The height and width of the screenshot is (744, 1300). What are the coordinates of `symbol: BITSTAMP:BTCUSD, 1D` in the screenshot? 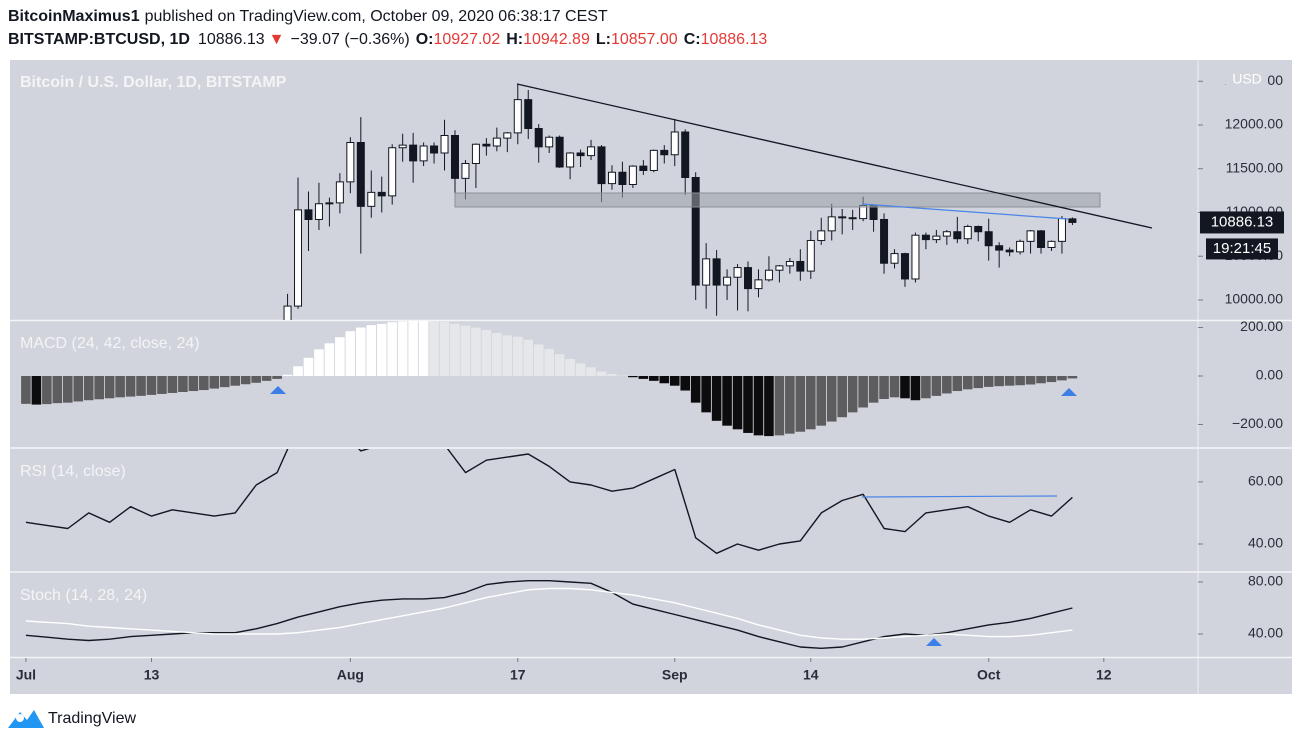 It's located at (99, 39).